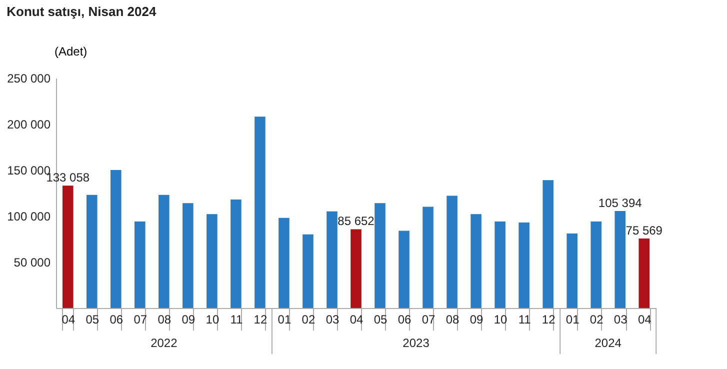 Image resolution: width=727 pixels, height=369 pixels. I want to click on y-tick-label: 50 000, so click(32, 263).